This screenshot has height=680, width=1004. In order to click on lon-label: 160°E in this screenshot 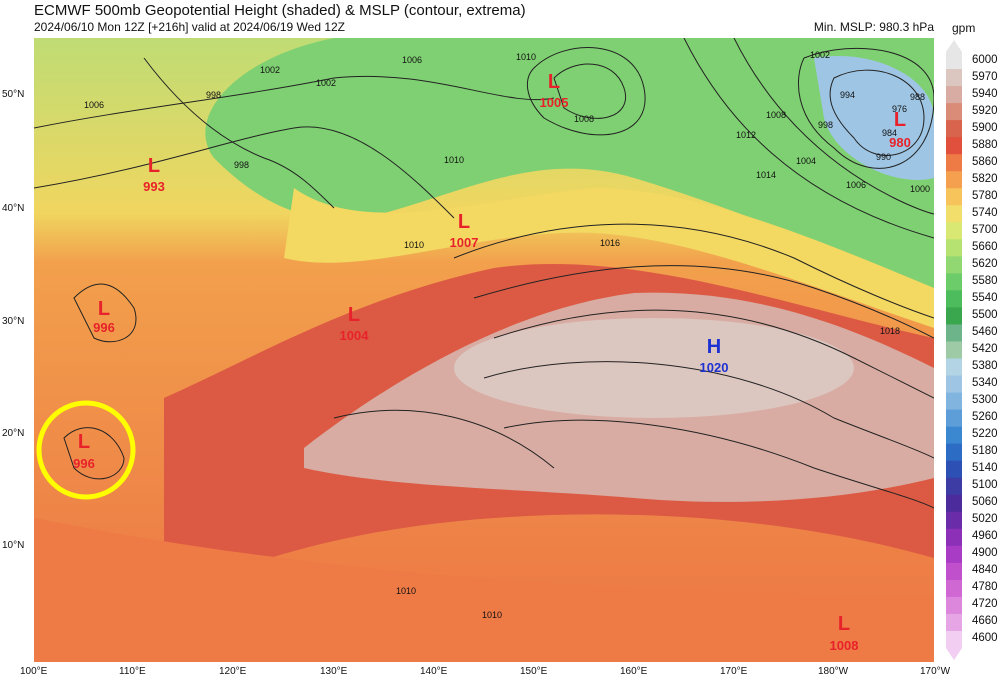, I will do `click(634, 671)`.